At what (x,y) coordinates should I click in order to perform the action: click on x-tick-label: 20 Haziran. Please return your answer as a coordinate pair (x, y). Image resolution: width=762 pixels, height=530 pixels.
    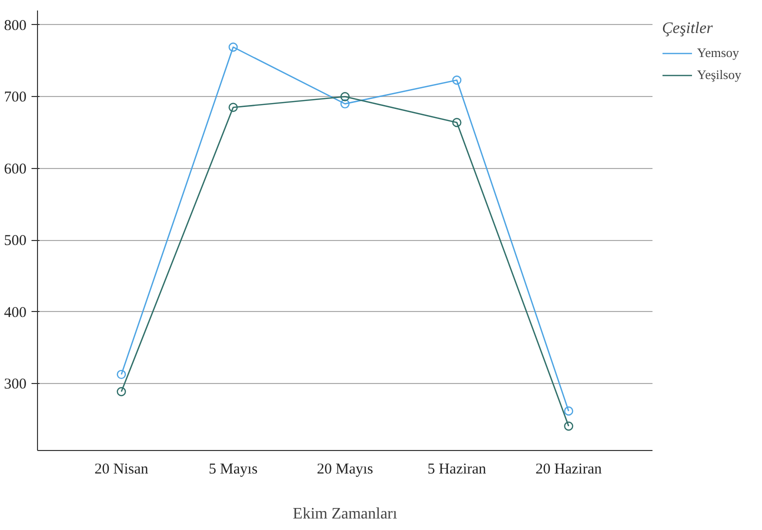
    Looking at the image, I should click on (569, 470).